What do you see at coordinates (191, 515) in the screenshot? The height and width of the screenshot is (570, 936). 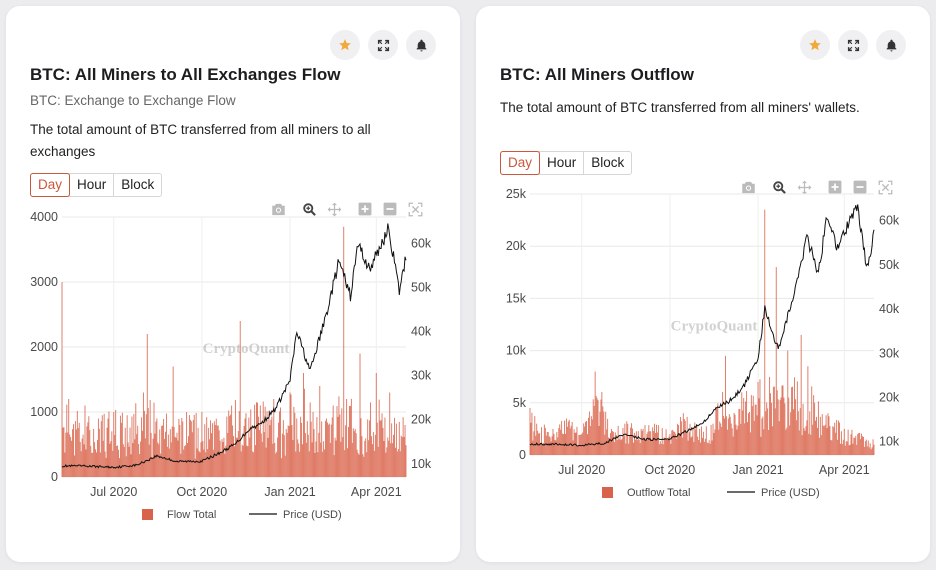 I see `legend-label-bars: Flow Total` at bounding box center [191, 515].